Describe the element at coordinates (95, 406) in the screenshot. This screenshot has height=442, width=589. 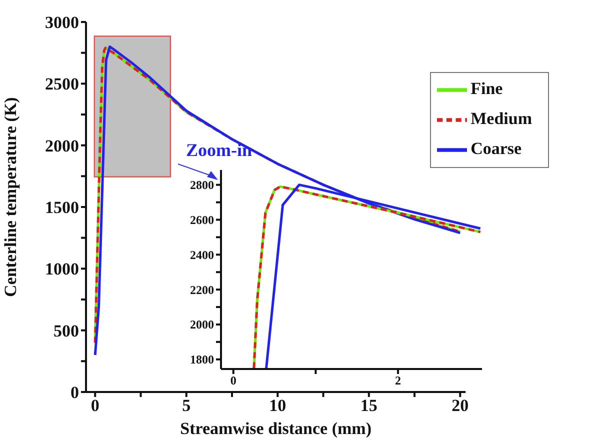
I see `x-tick-label: 0` at that location.